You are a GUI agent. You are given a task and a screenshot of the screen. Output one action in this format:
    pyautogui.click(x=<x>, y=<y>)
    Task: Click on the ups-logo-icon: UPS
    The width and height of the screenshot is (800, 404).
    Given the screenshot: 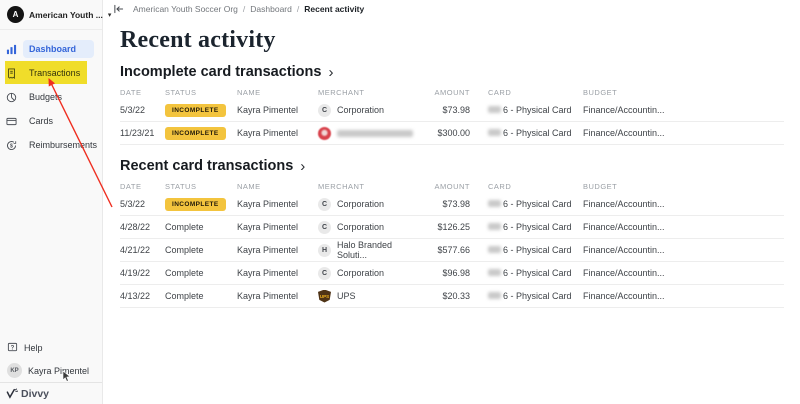 What is the action you would take?
    pyautogui.click(x=324, y=296)
    